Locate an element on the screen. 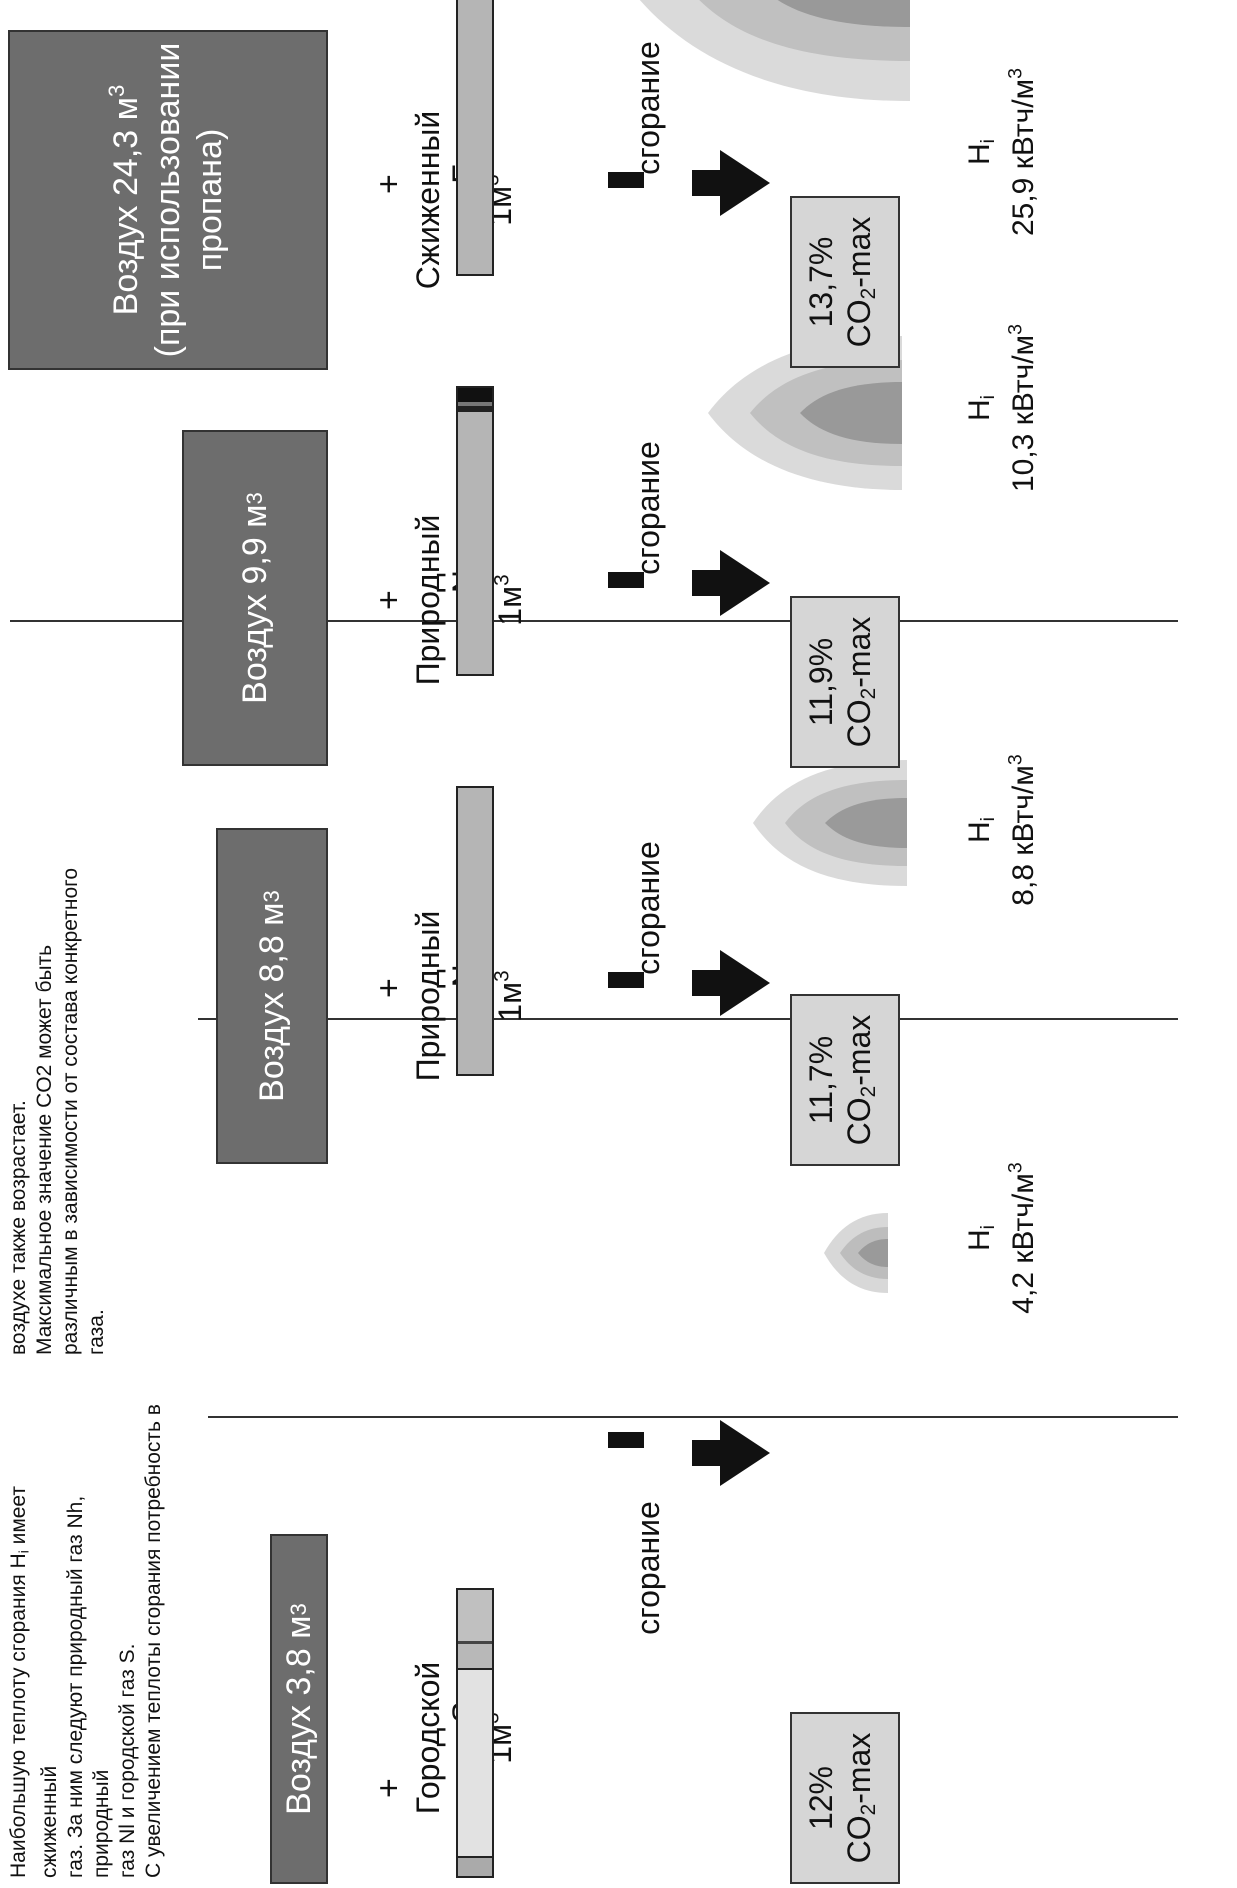  air-box-text: Воздух 24,3 м3 (при использовании пропана) is located at coordinates (166, 200).